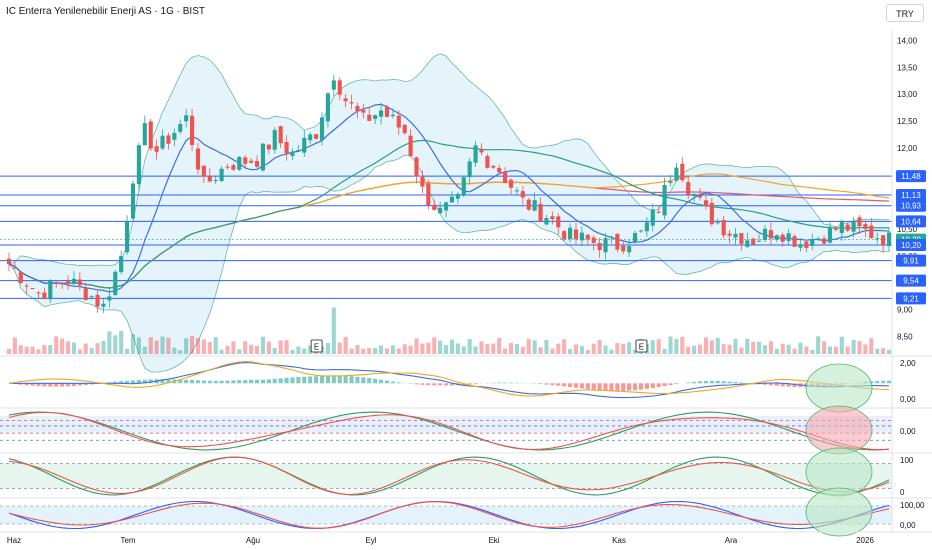 Image resolution: width=932 pixels, height=550 pixels. Describe the element at coordinates (449, 378) in the screenshot. I see `indicator-line-signal` at that location.